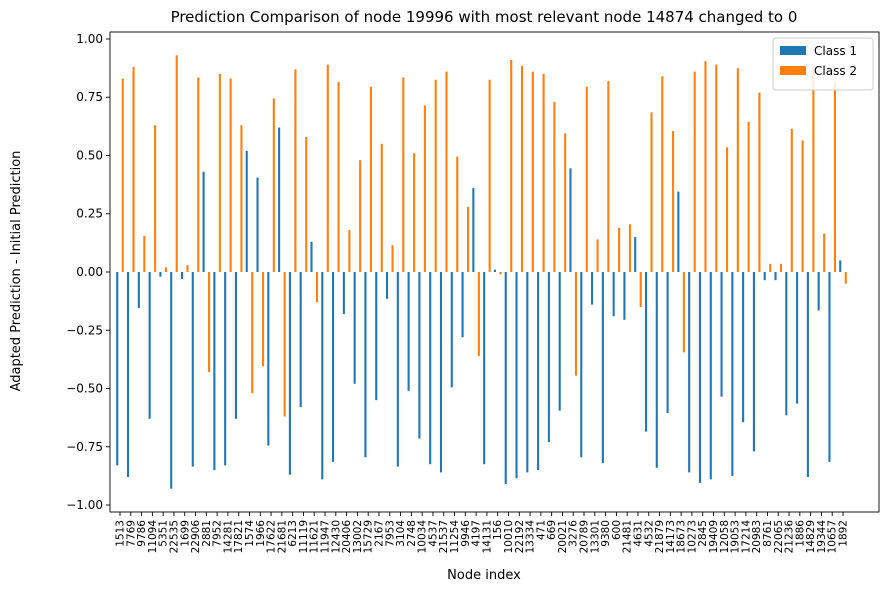 This screenshot has height=590, width=889. I want to click on x-tick-label: 22065, so click(779, 536).